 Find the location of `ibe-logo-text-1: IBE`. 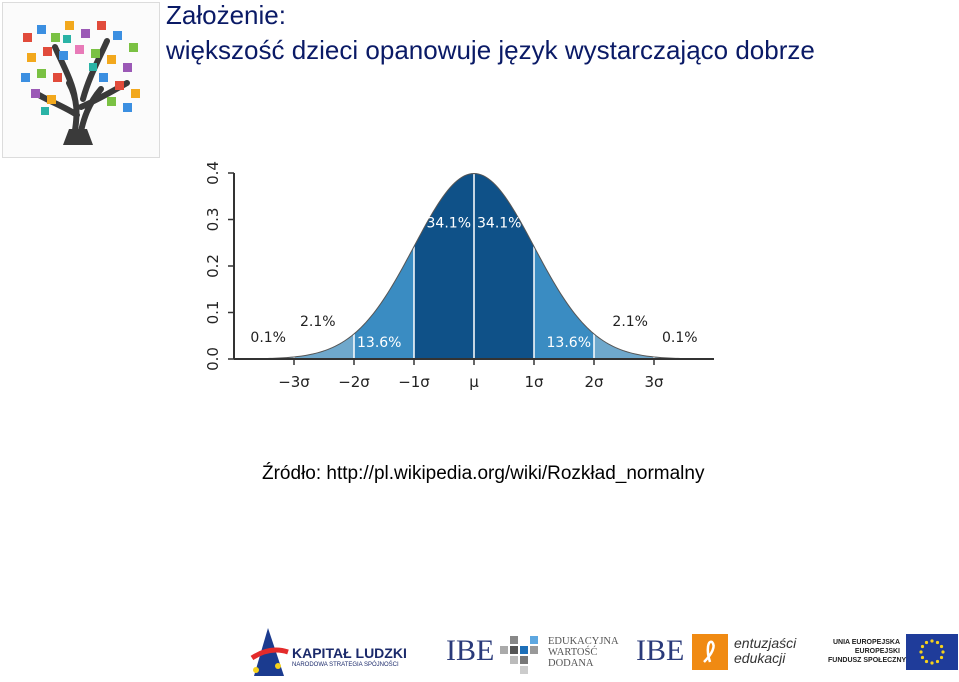

ibe-logo-text-1: IBE is located at coordinates (470, 650).